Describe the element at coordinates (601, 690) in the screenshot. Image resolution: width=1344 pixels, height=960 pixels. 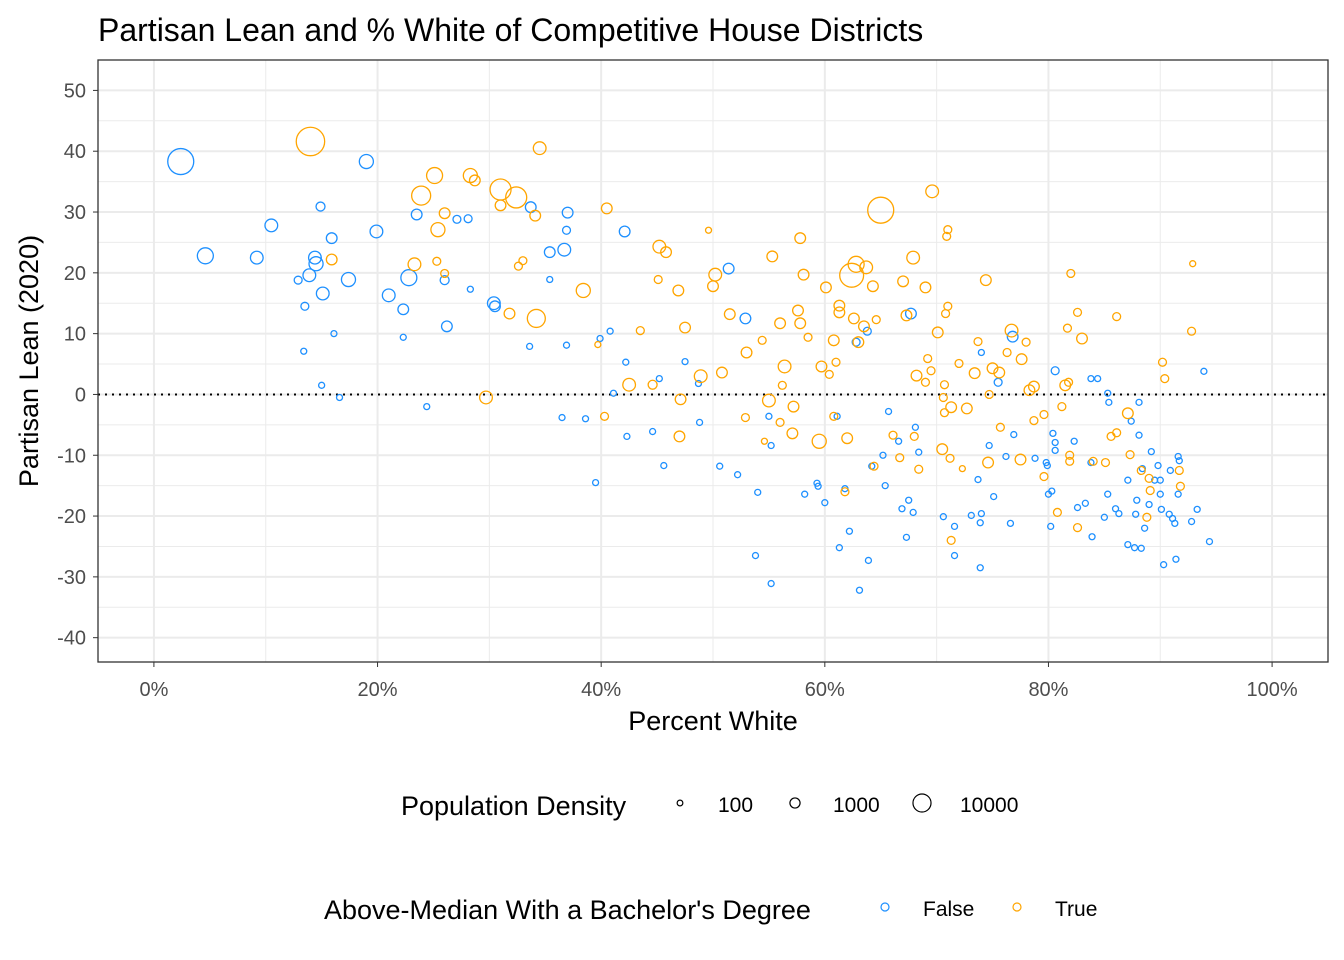
I see `x-tick-label: 40%` at that location.